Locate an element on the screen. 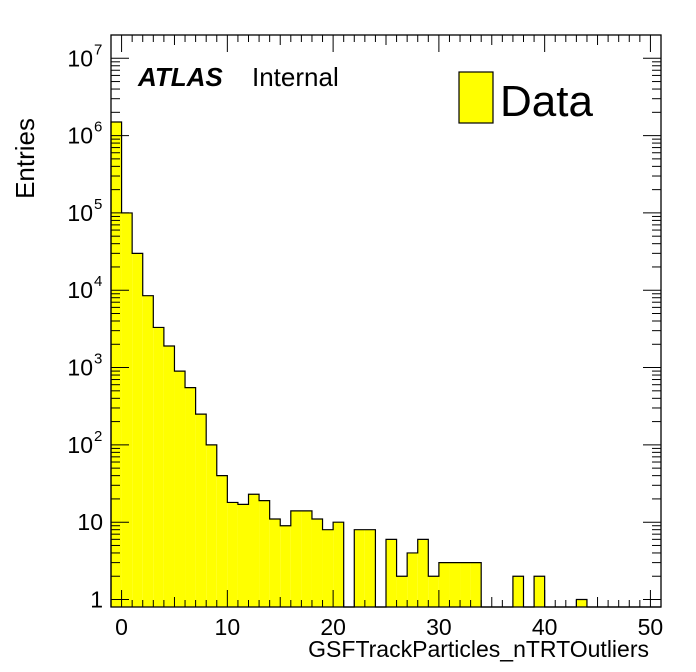 The width and height of the screenshot is (696, 672). y-tick-exponent: 2 is located at coordinates (98, 436).